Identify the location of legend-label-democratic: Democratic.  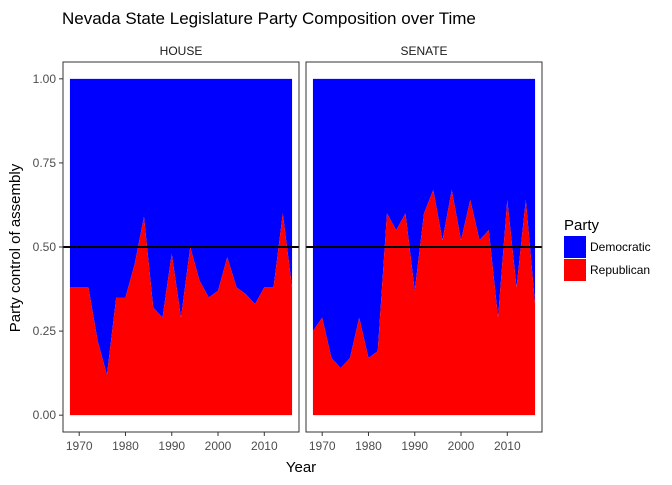
(620, 247).